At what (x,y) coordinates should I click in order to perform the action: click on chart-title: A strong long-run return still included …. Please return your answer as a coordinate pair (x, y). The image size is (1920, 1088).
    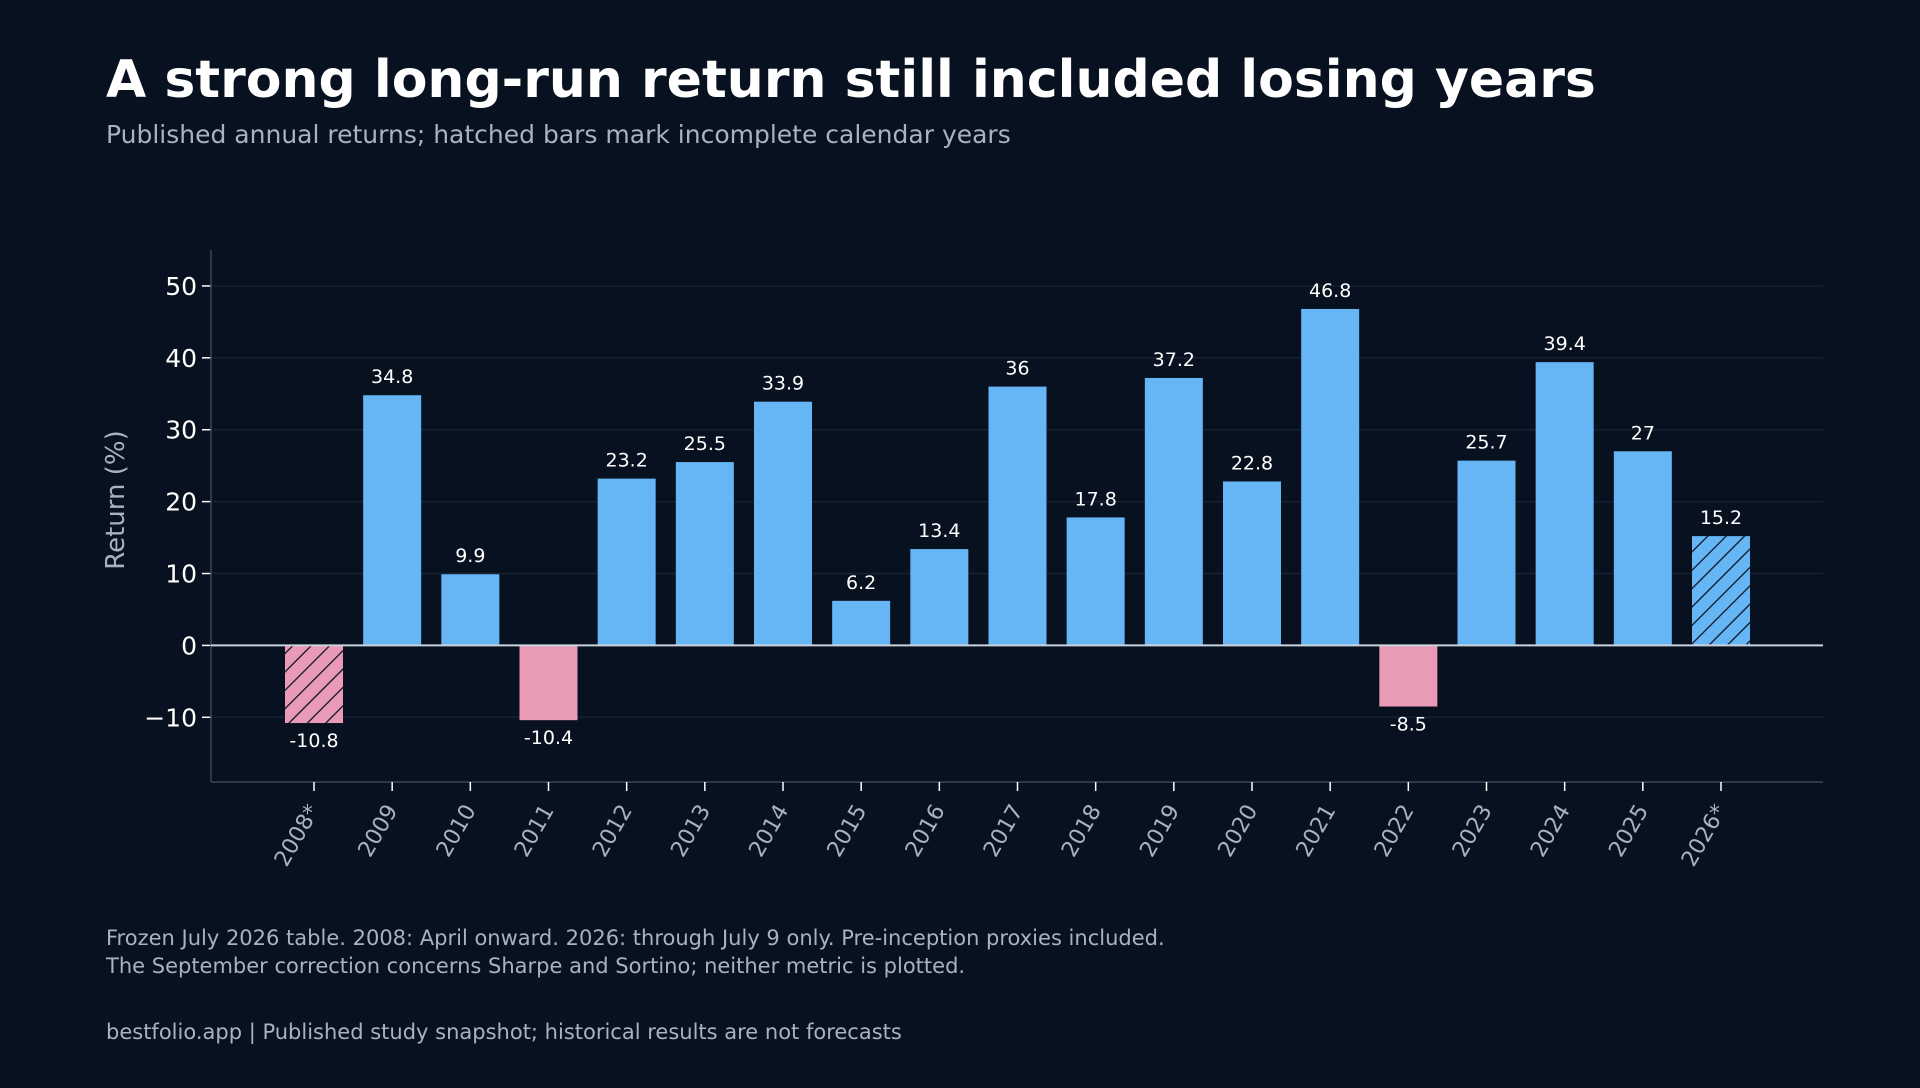
    Looking at the image, I should click on (851, 80).